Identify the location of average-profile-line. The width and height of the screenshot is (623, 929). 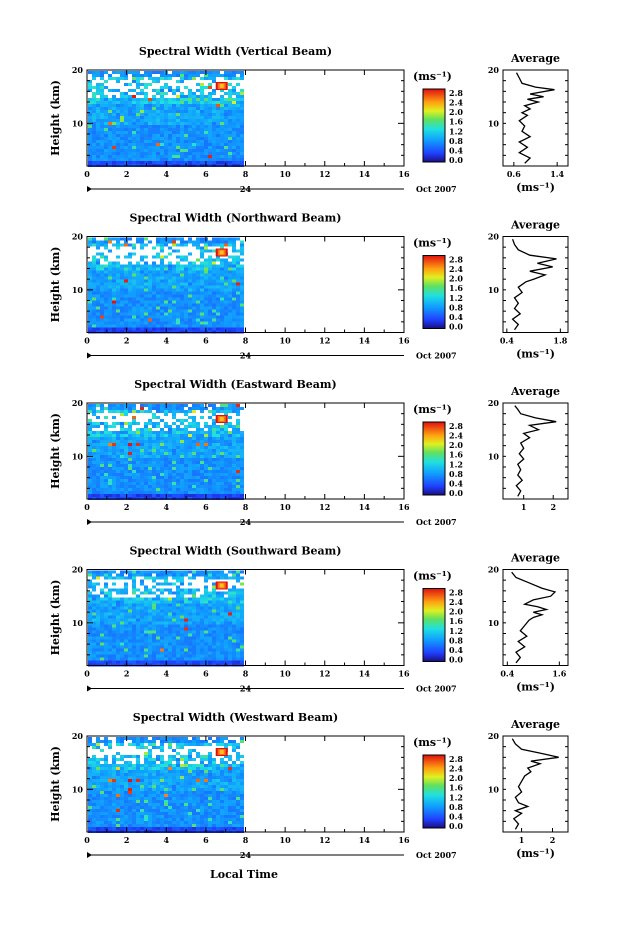
(535, 451).